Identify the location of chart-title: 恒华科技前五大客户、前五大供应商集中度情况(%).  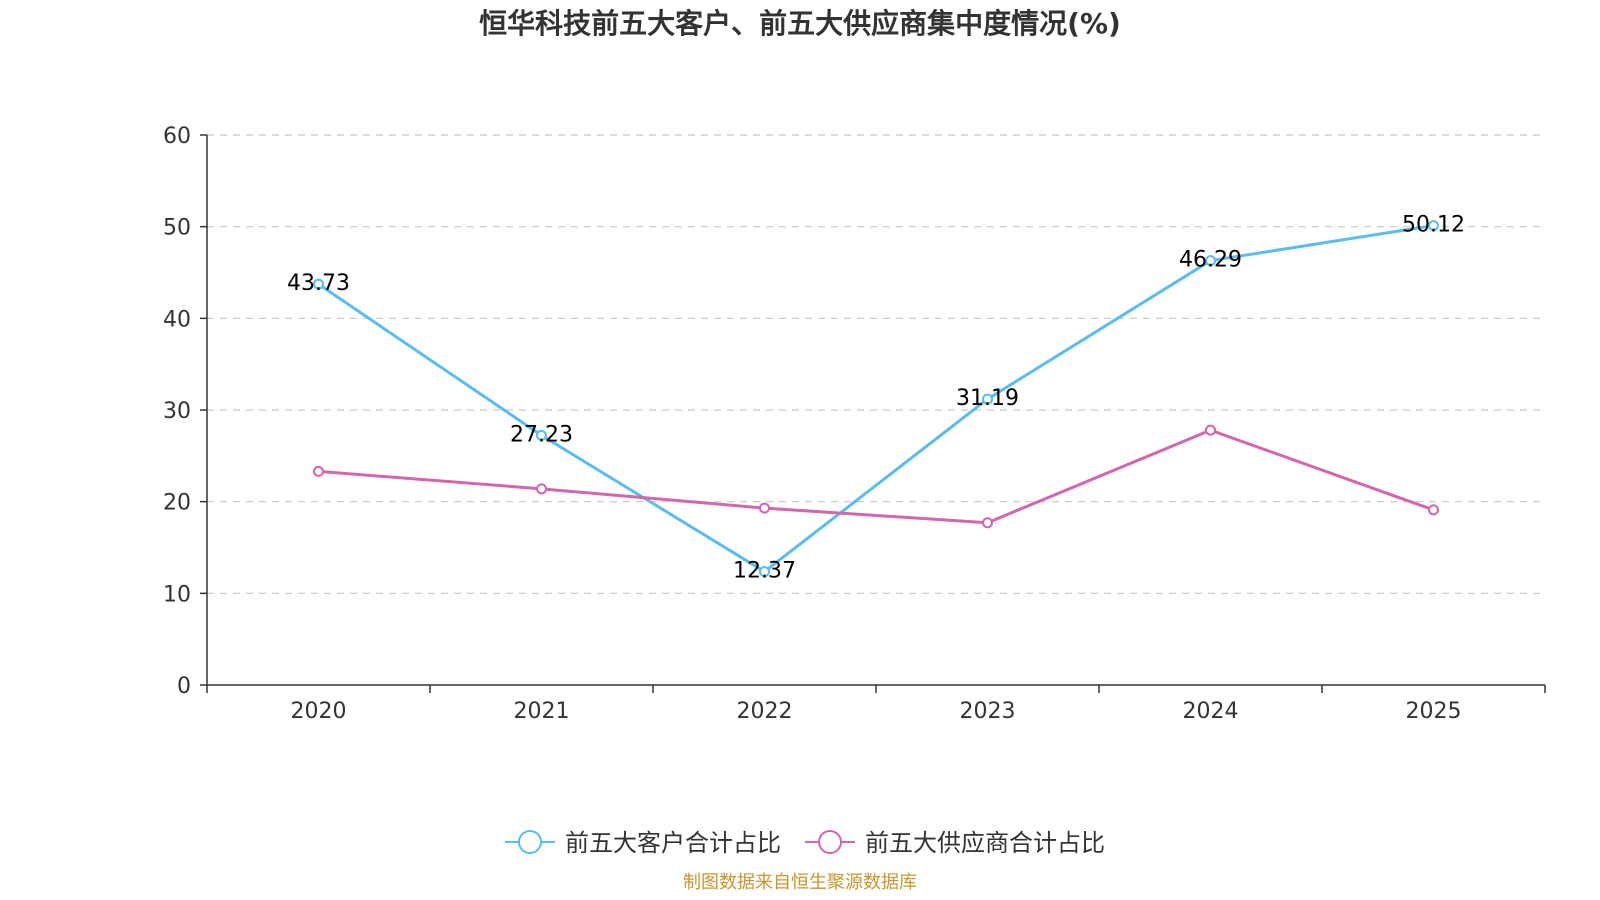
(800, 23).